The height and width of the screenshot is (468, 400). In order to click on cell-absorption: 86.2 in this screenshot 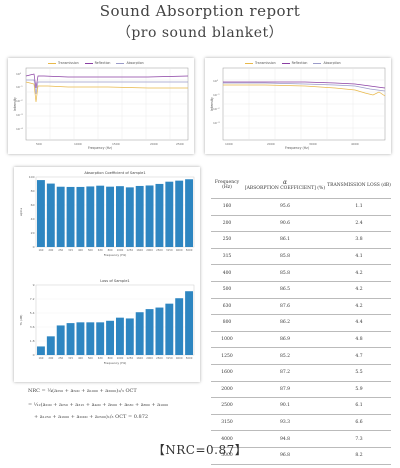, I will do `click(285, 323)`.